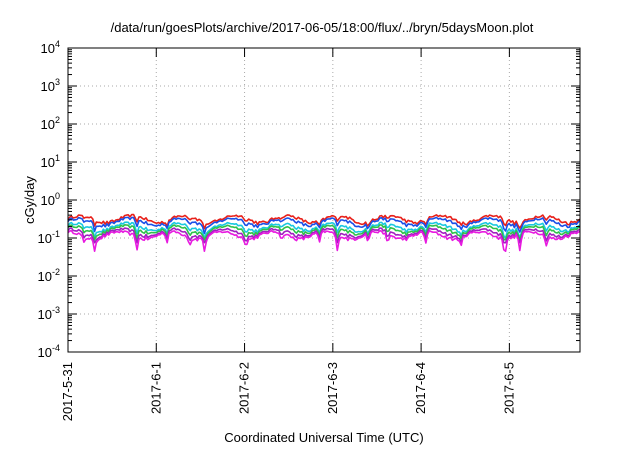  Describe the element at coordinates (155, 388) in the screenshot. I see `x-tick-label: 2017-6-1` at that location.